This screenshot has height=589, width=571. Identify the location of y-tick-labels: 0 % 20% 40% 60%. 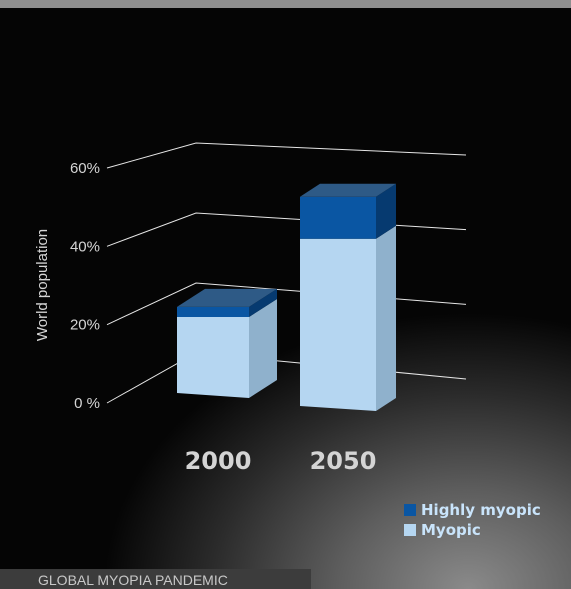
(85, 286).